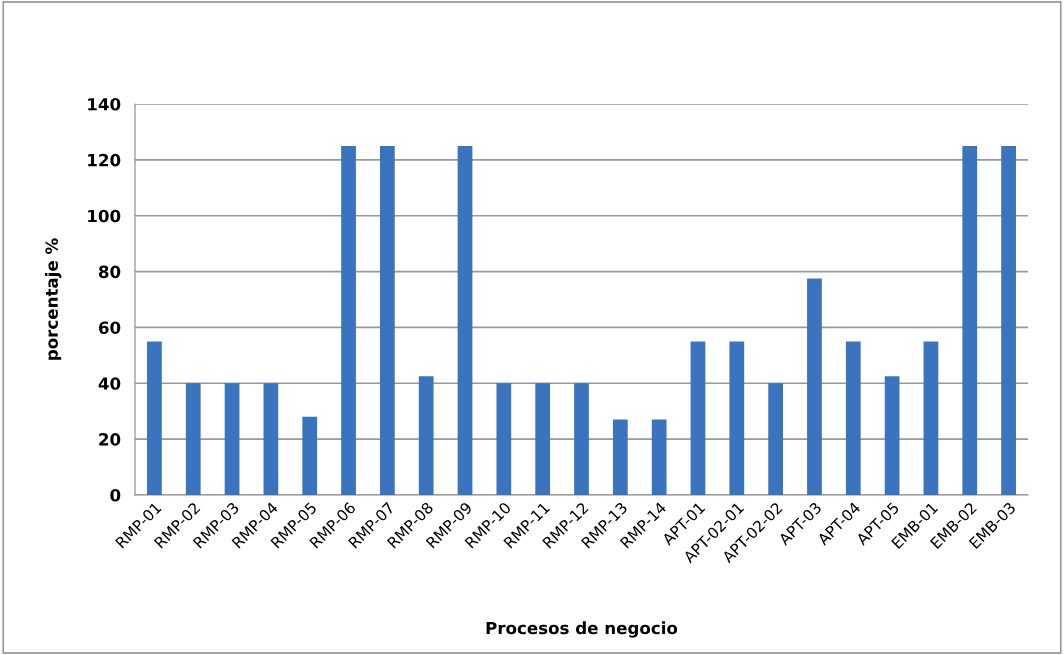  What do you see at coordinates (53, 299) in the screenshot?
I see `y-axis-title: porcentaje %` at bounding box center [53, 299].